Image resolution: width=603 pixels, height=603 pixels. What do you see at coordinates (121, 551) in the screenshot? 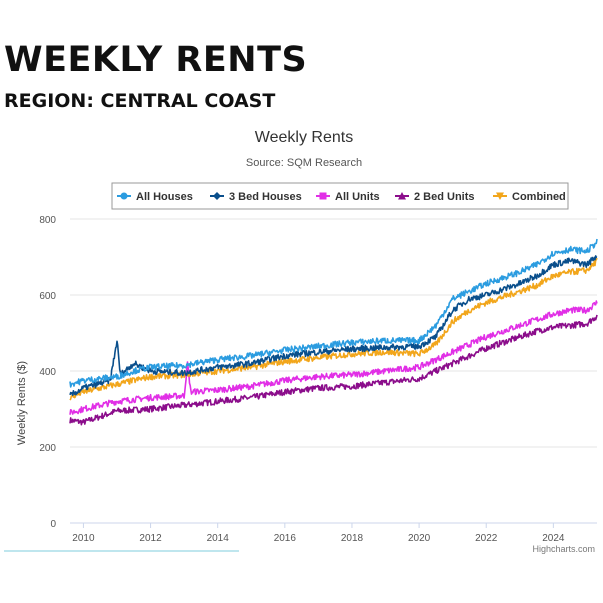
I see `bottom-rule` at bounding box center [121, 551].